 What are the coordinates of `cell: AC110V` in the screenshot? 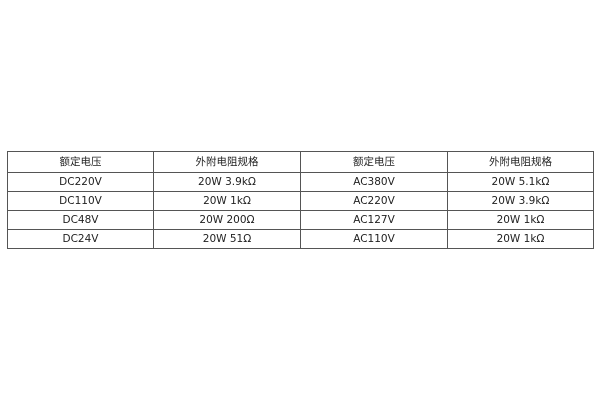 It's located at (374, 239).